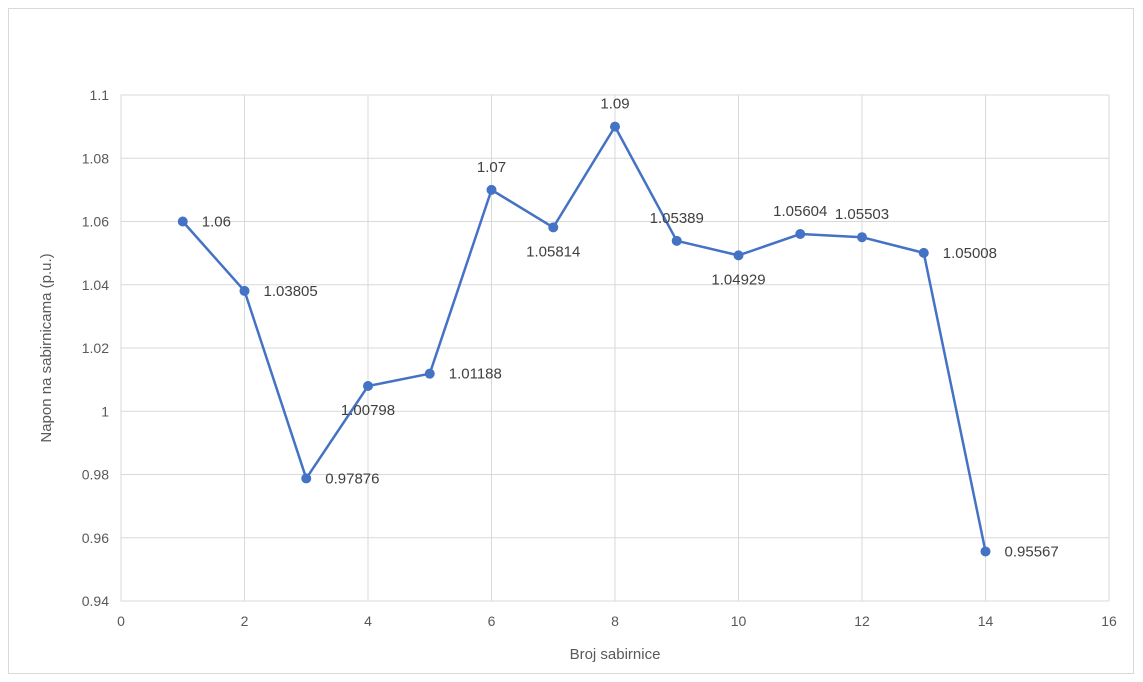 Image resolution: width=1143 pixels, height=682 pixels. What do you see at coordinates (121, 621) in the screenshot?
I see `x-tick-label: 0` at bounding box center [121, 621].